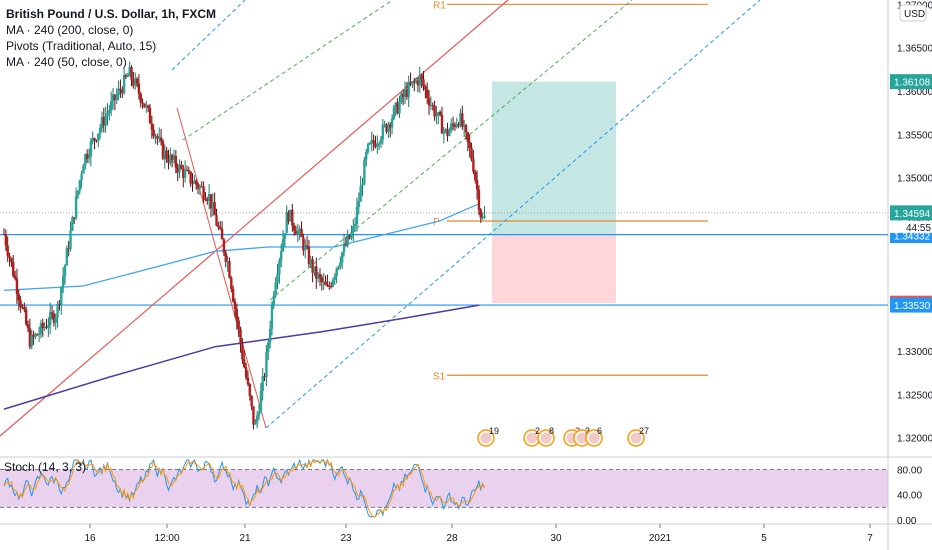  What do you see at coordinates (66, 62) in the screenshot?
I see `indicator-ma50: MA · 240 (50, close, 0)` at bounding box center [66, 62].